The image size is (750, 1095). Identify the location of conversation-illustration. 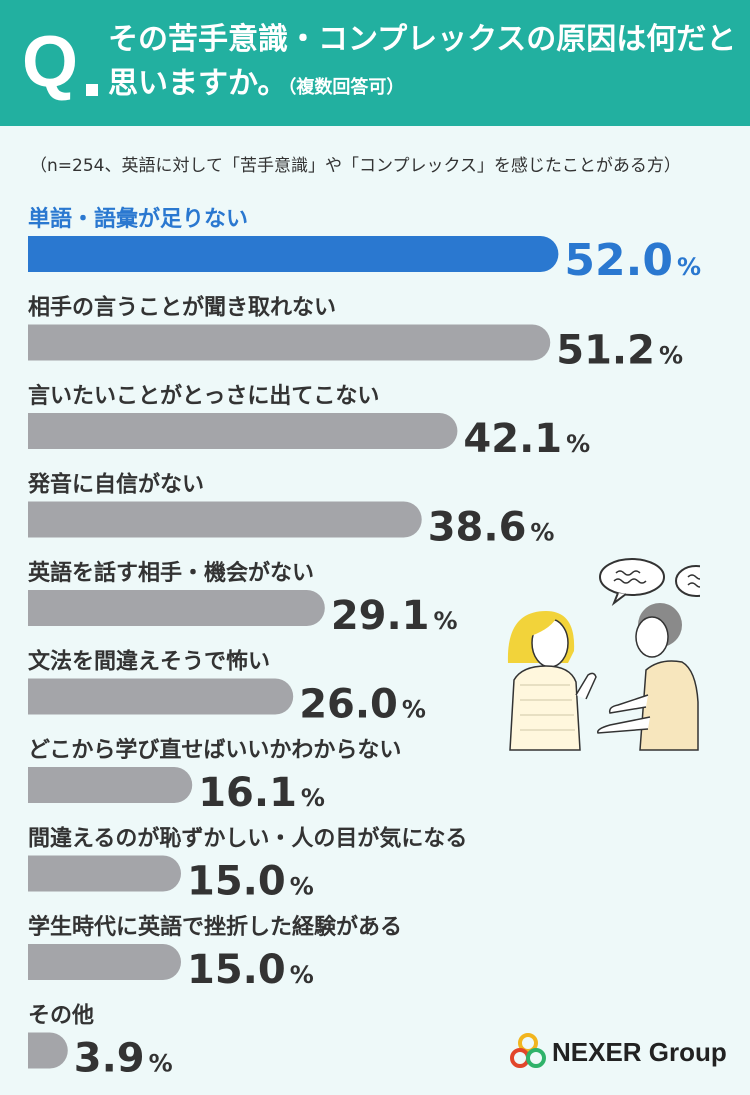
(603, 654).